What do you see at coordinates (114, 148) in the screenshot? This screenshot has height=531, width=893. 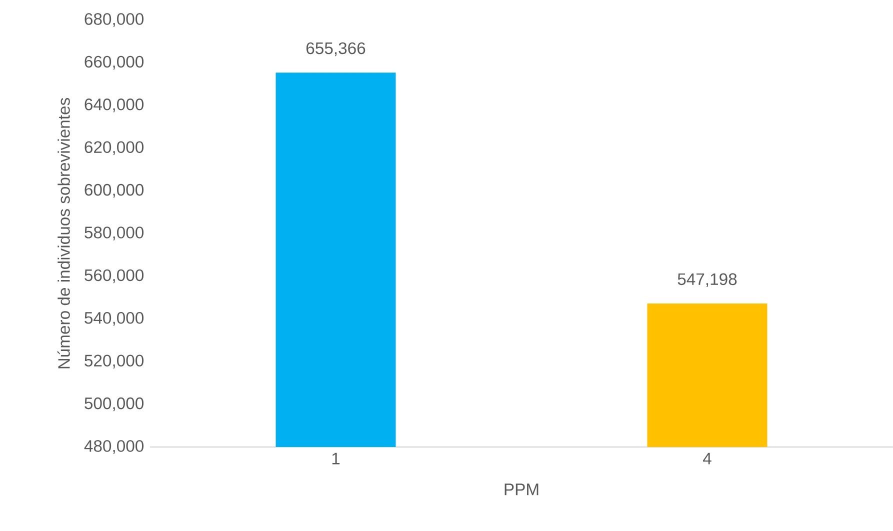 I see `y-tick-label: 620,000` at bounding box center [114, 148].